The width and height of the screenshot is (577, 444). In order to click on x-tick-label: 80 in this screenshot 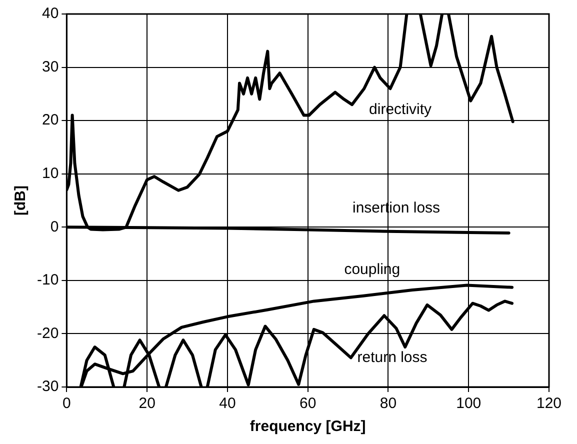, I will do `click(388, 403)`.